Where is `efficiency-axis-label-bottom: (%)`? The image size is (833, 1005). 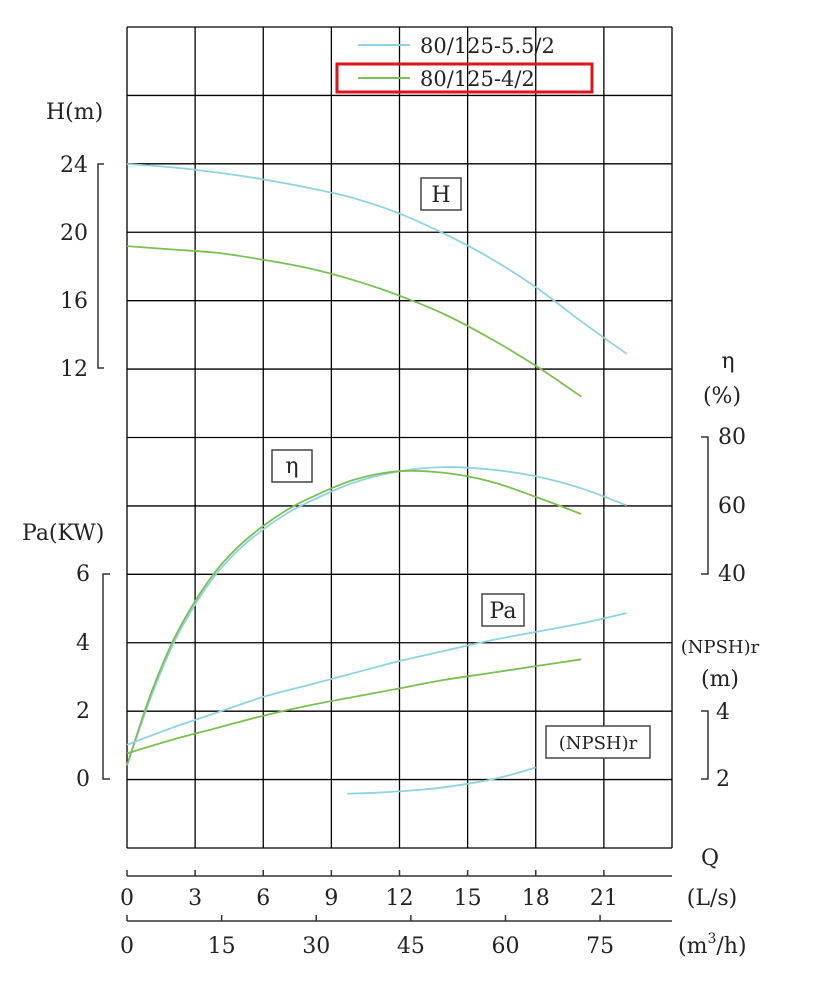
efficiency-axis-label-bottom: (%) is located at coordinates (722, 396).